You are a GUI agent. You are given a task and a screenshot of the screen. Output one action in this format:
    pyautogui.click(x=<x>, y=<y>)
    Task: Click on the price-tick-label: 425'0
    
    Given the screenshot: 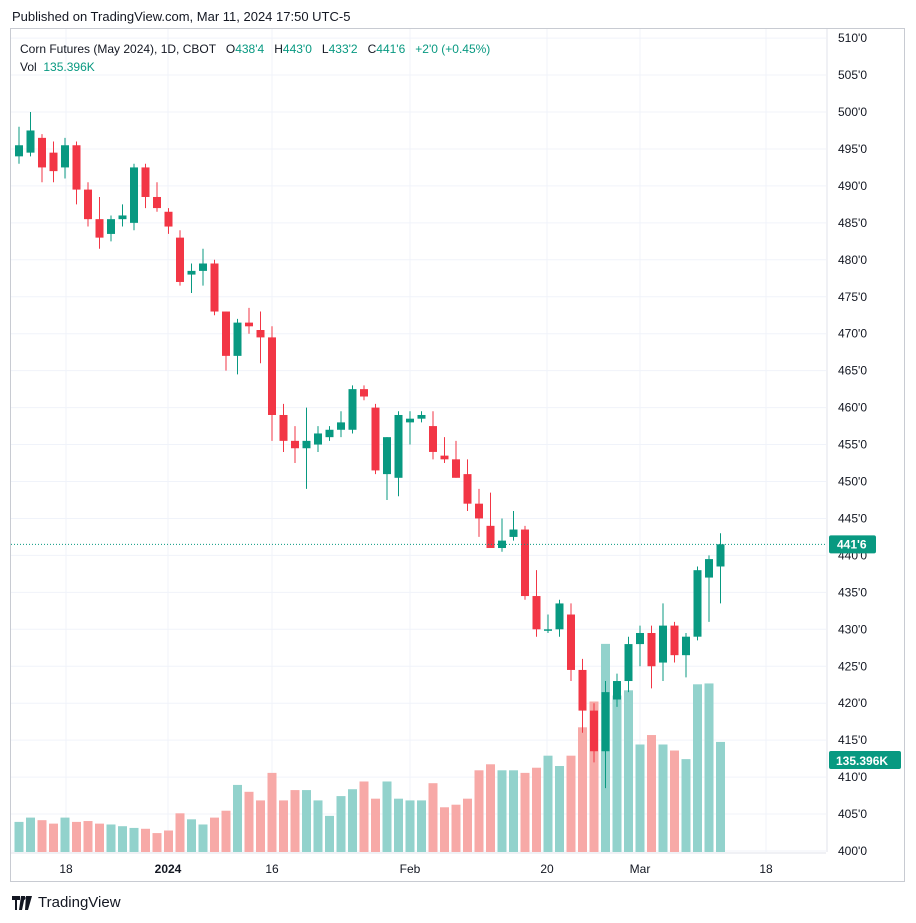 What is the action you would take?
    pyautogui.click(x=852, y=666)
    